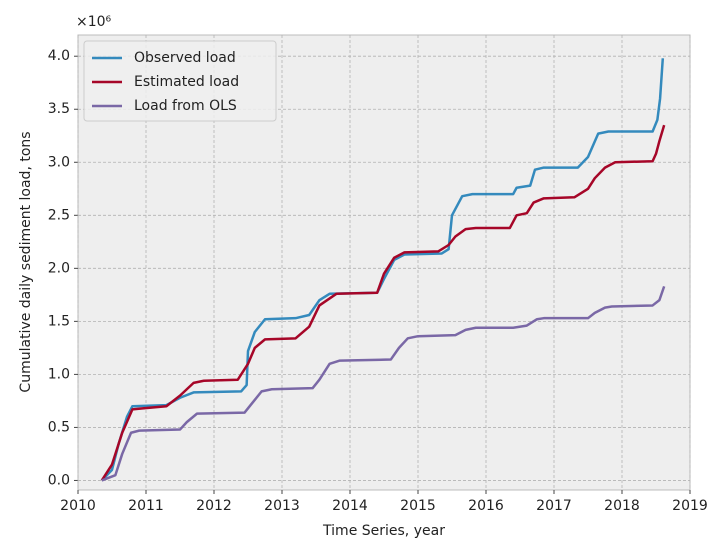 This screenshot has height=543, width=709. I want to click on x-tick-label: 2017, so click(554, 506).